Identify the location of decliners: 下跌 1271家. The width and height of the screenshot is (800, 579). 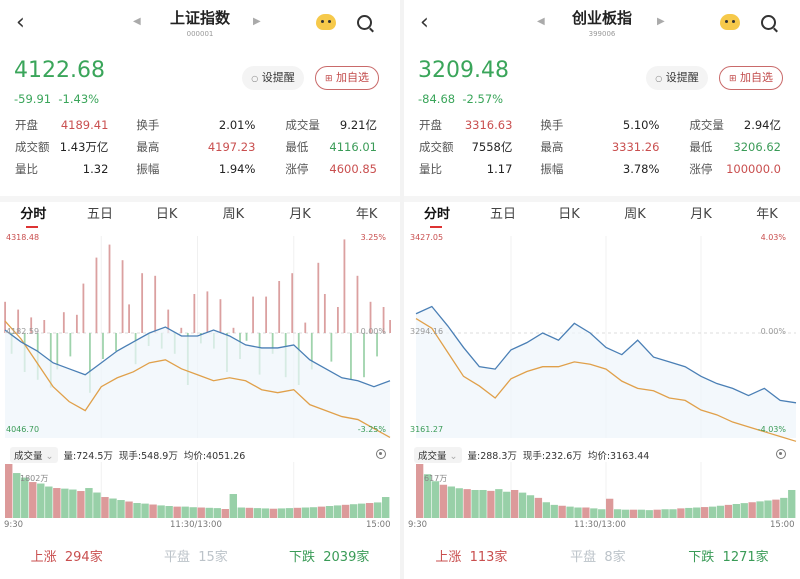
(728, 555).